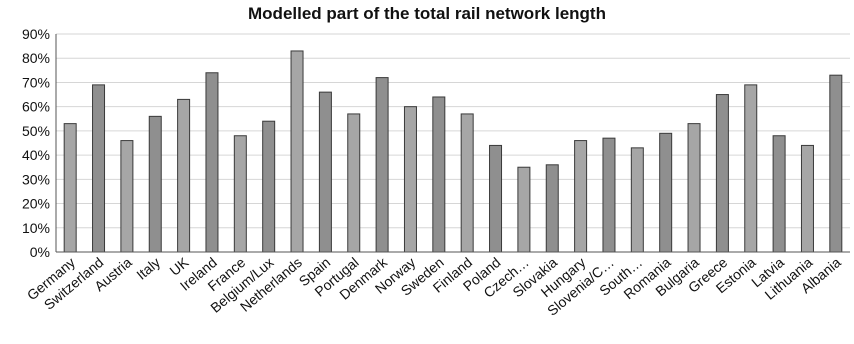 The height and width of the screenshot is (344, 854). Describe the element at coordinates (99, 168) in the screenshot. I see `bar-switzerland` at that location.